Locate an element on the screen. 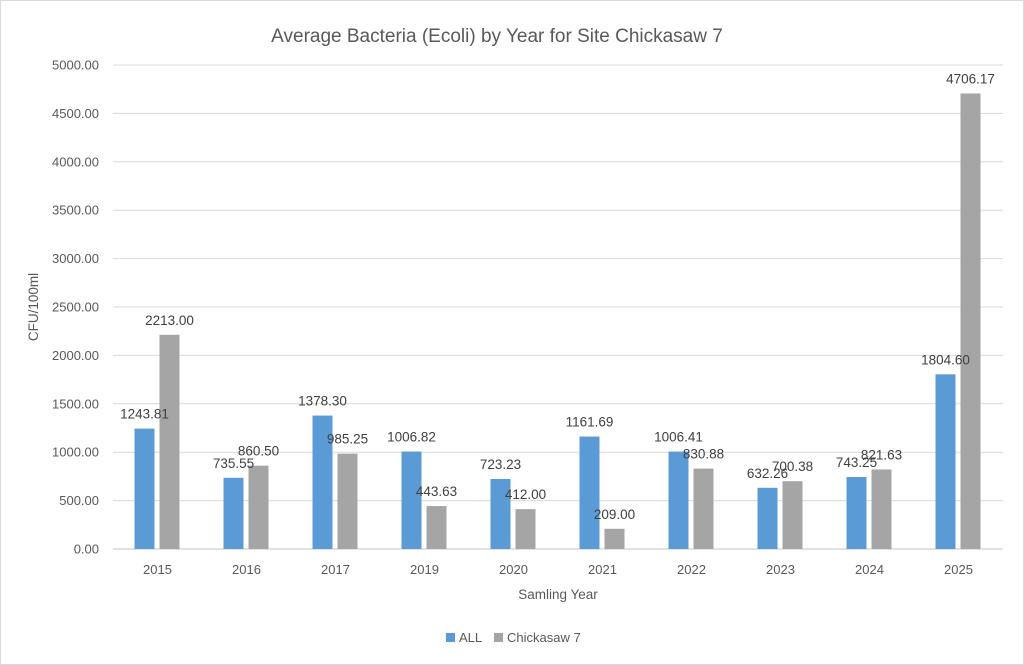 This screenshot has width=1024, height=665. data-label: 632.26 is located at coordinates (767, 473).